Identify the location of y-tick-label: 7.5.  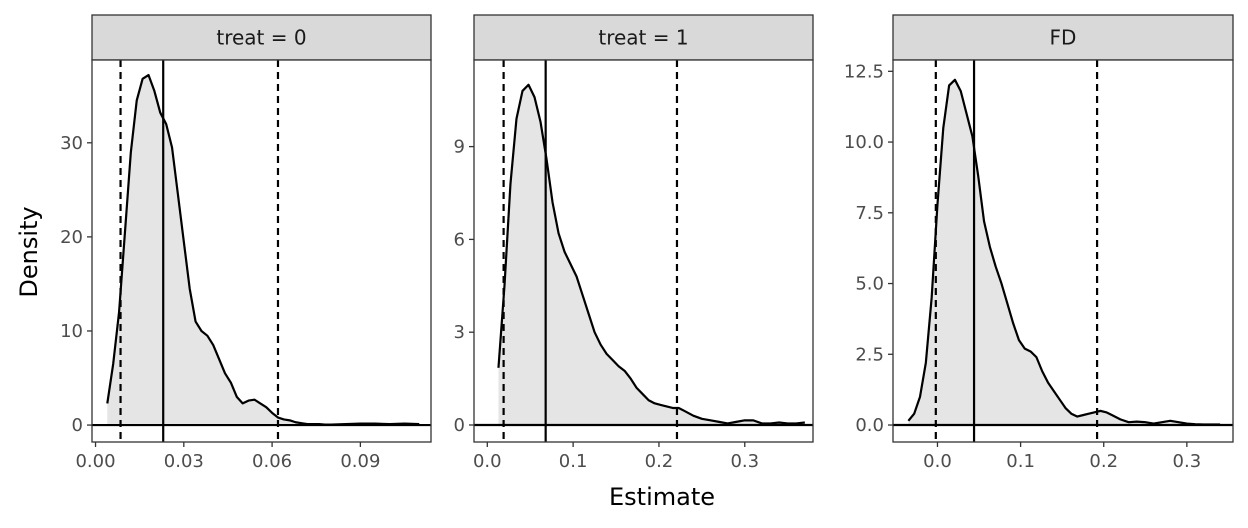
(869, 213).